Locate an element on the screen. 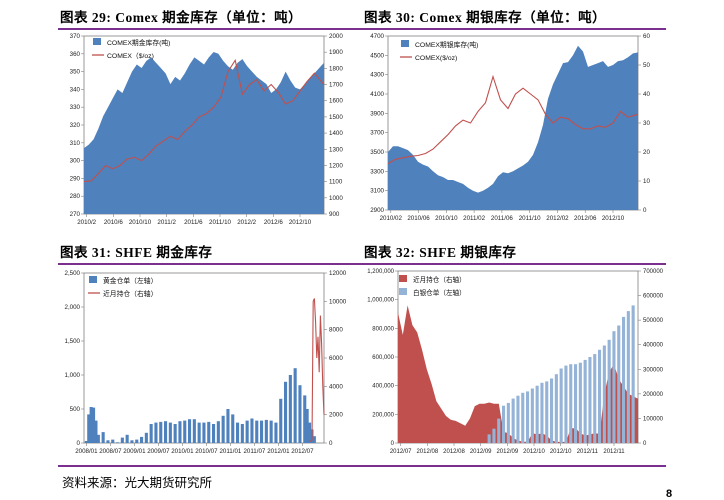 This screenshot has height=500, width=724. c2-legend-label: COMEX($/oz) is located at coordinates (436, 58).